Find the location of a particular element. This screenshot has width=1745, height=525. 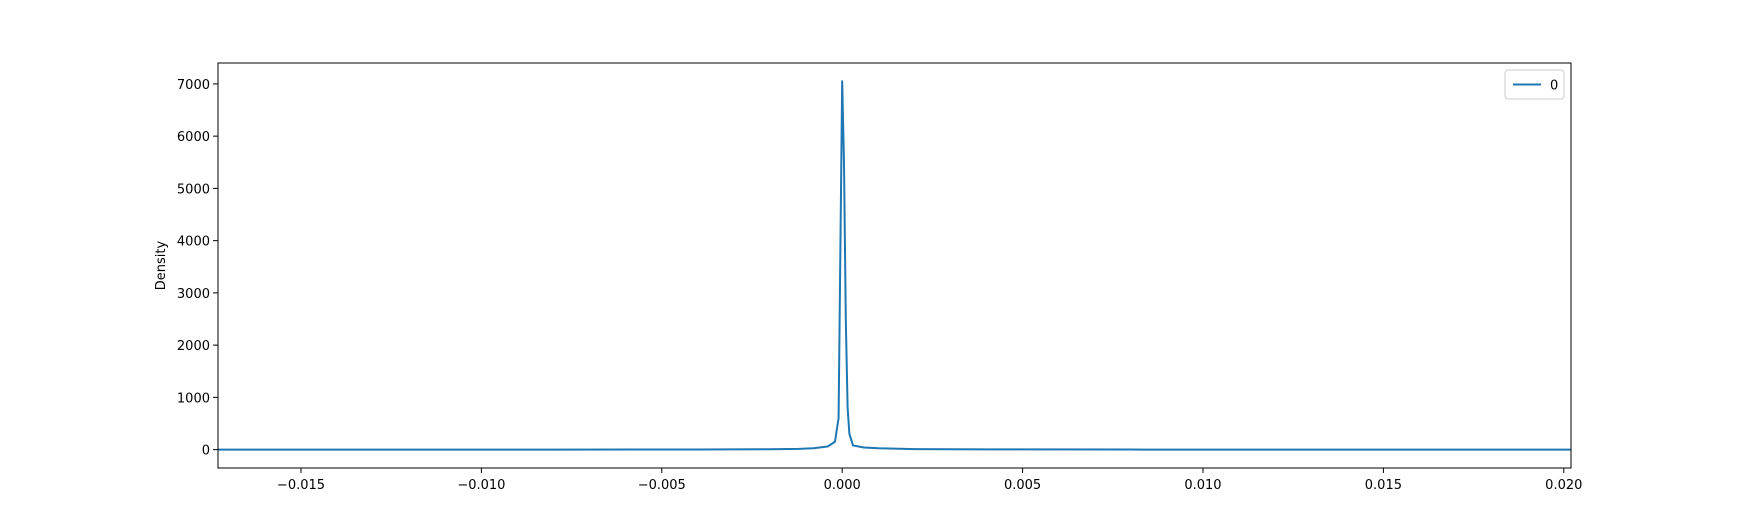

y-tick-label: 5000 is located at coordinates (193, 189).